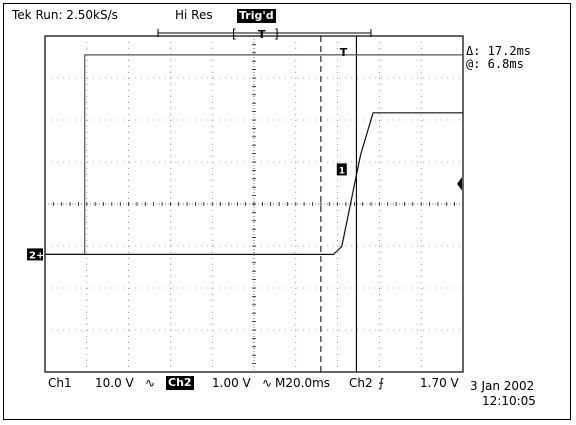 Image resolution: width=576 pixels, height=425 pixels. Describe the element at coordinates (114, 383) in the screenshot. I see `ch1-scale: 10.0 V` at that location.